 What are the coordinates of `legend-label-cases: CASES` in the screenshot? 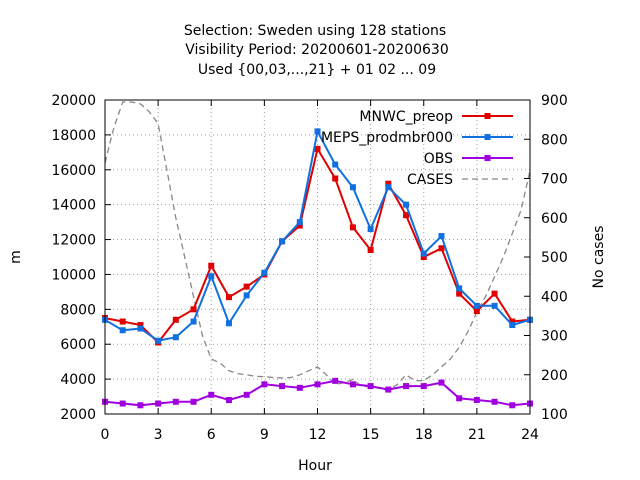 It's located at (430, 180).